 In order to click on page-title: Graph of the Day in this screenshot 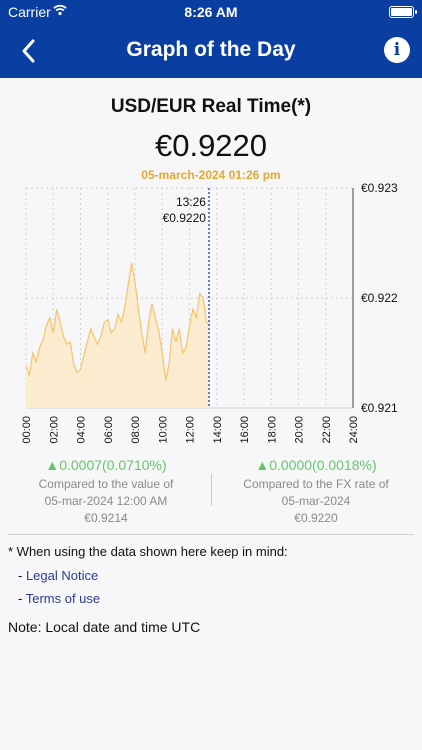, I will do `click(211, 49)`.